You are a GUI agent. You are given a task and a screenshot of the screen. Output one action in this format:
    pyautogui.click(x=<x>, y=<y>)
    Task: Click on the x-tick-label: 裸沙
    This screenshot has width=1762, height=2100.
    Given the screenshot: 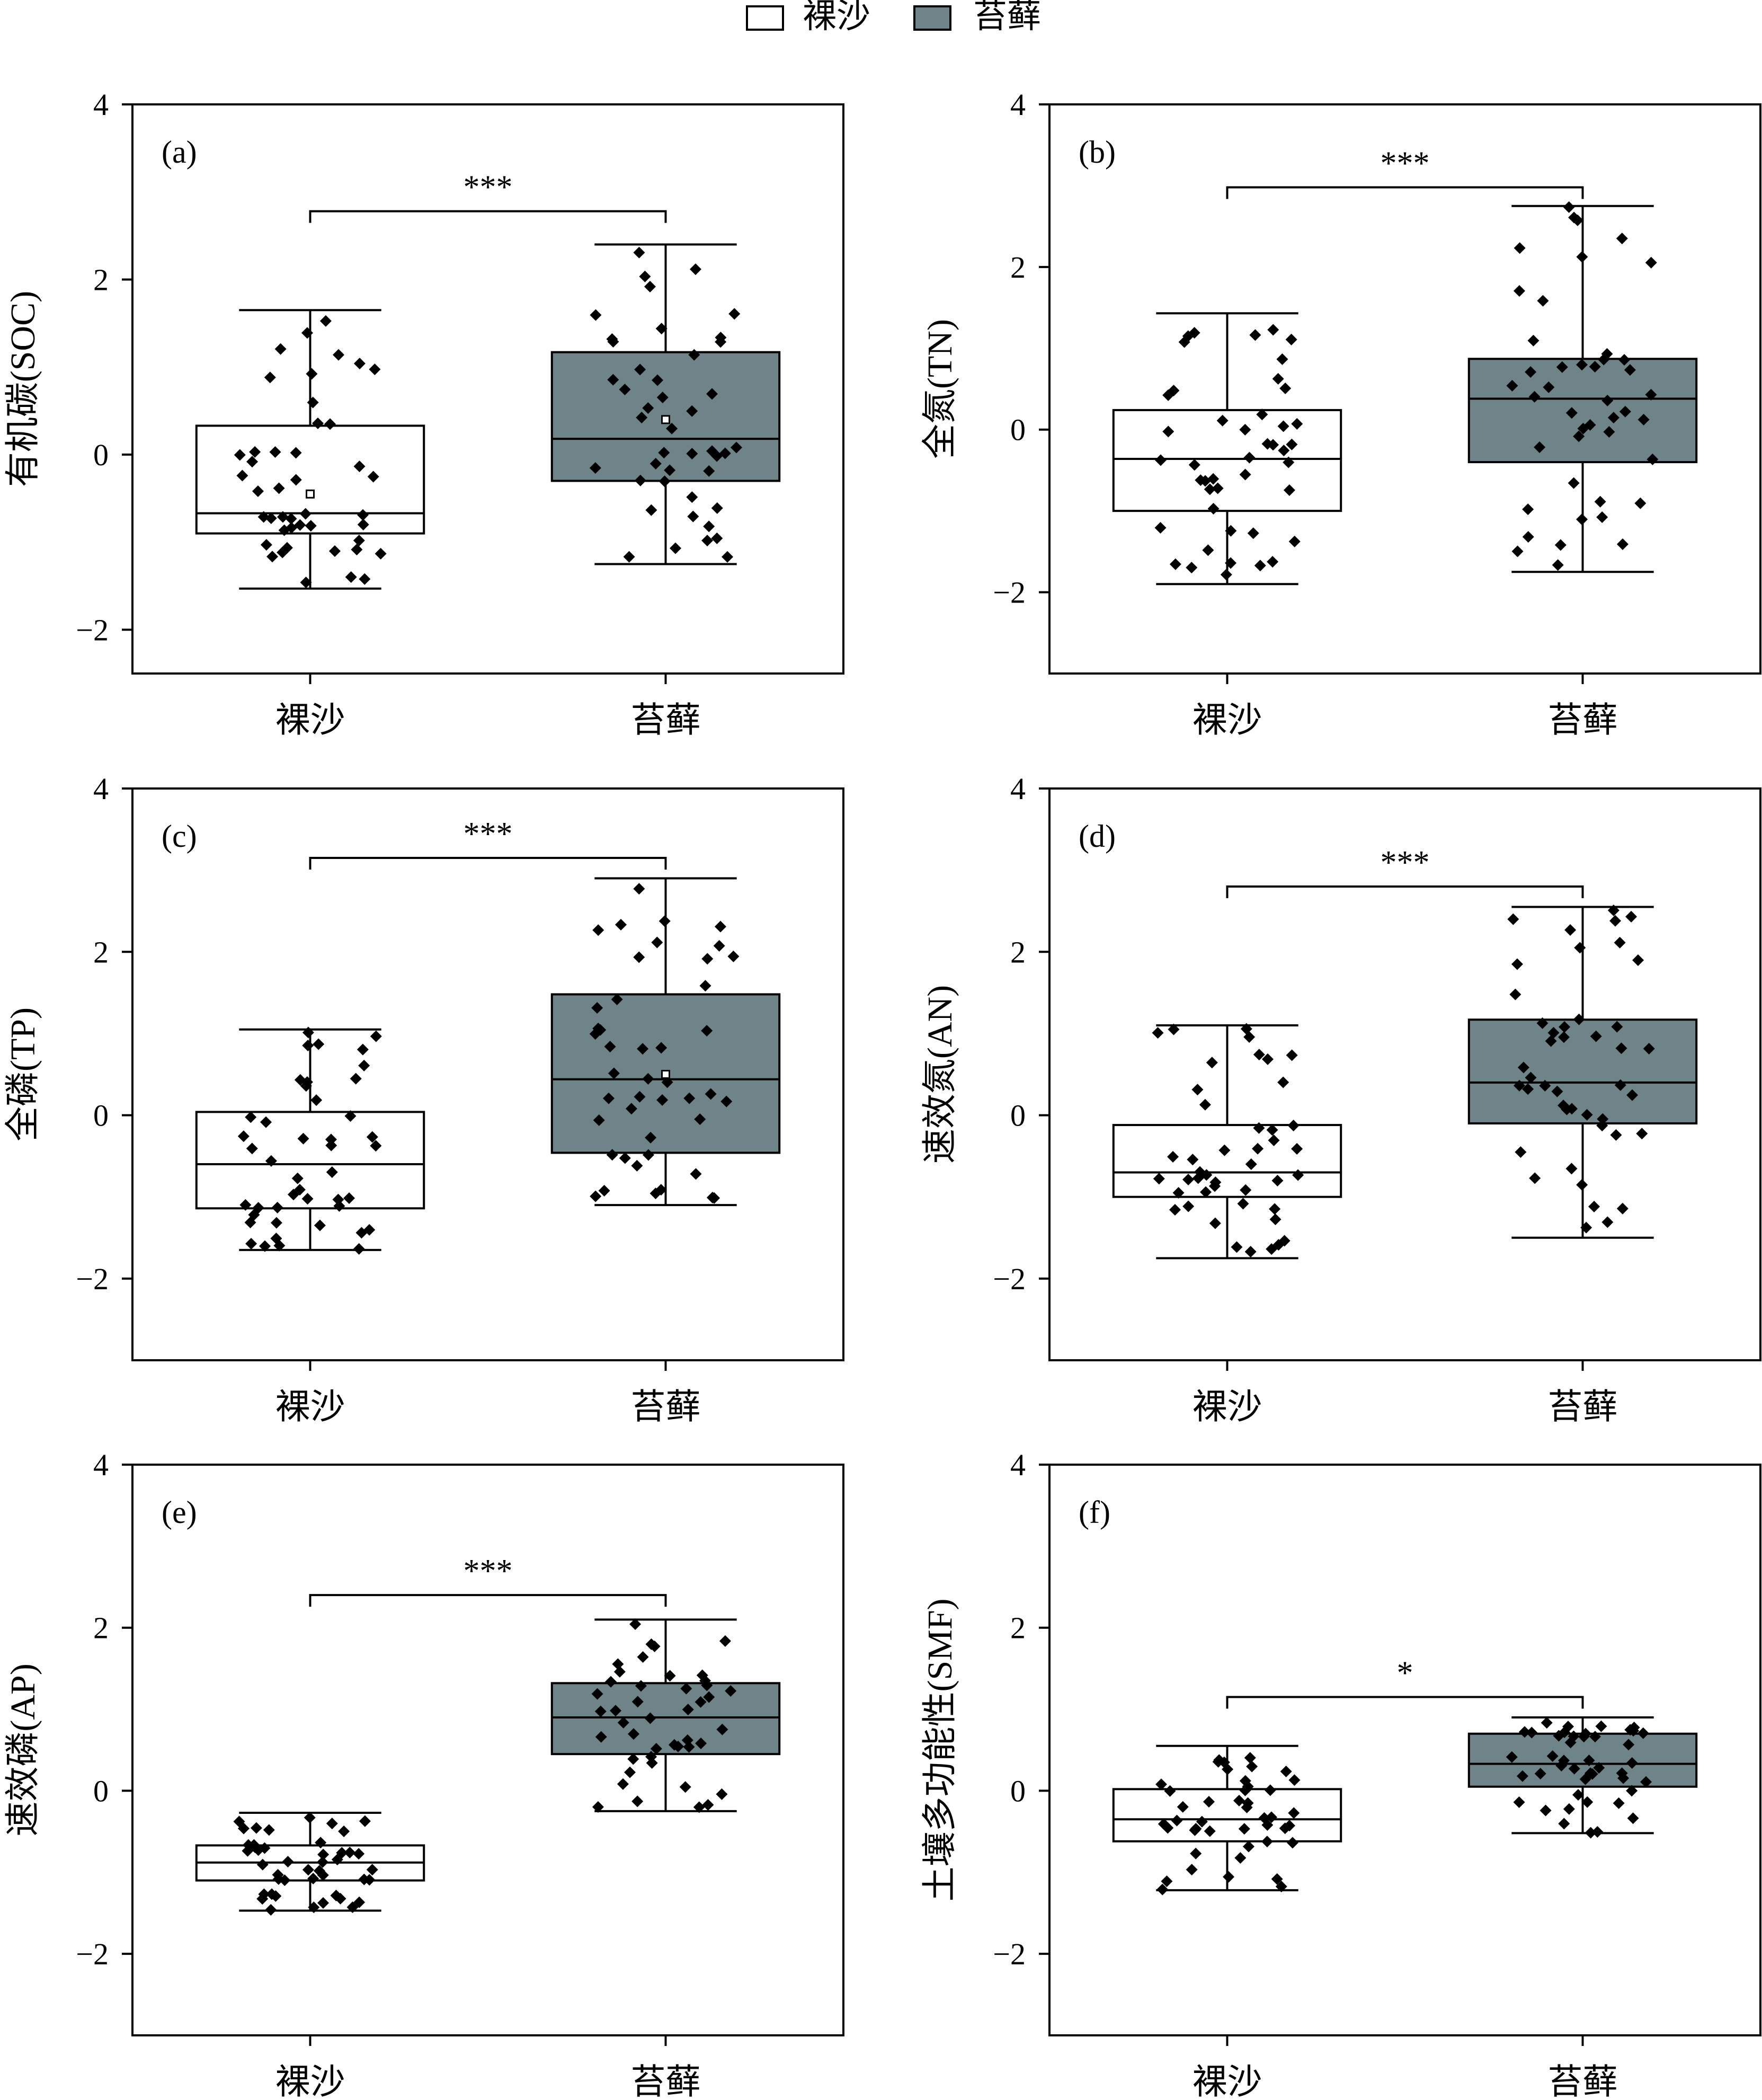 What is the action you would take?
    pyautogui.click(x=1227, y=1407)
    